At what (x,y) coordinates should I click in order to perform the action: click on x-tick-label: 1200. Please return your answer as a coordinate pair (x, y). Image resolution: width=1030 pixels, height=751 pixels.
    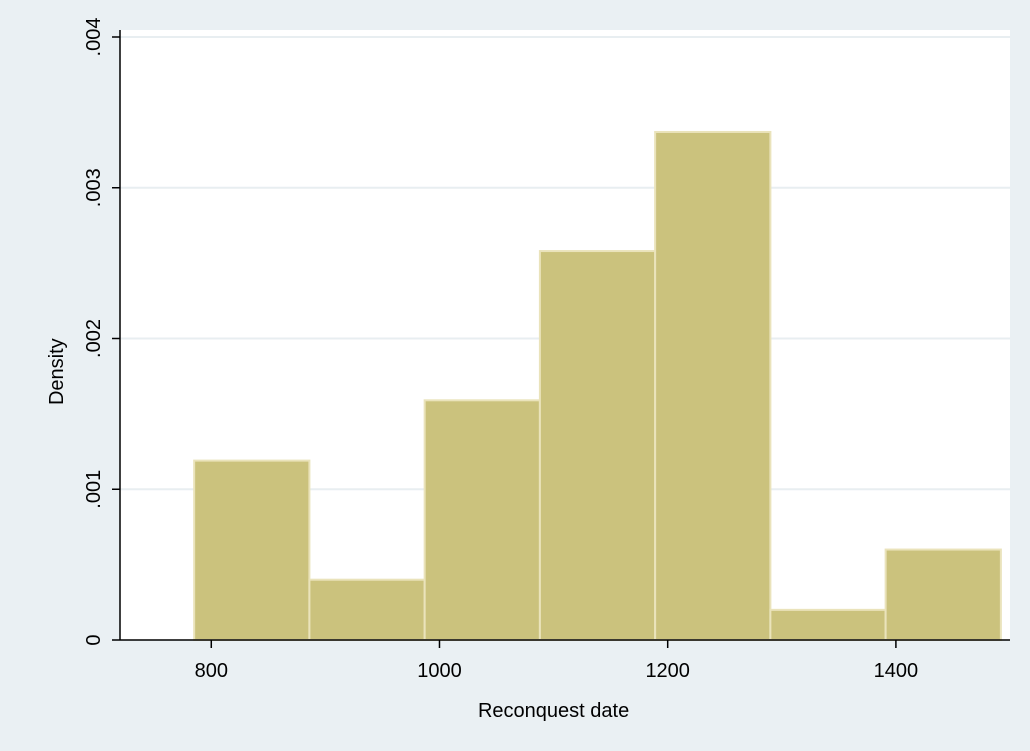
    Looking at the image, I should click on (667, 671).